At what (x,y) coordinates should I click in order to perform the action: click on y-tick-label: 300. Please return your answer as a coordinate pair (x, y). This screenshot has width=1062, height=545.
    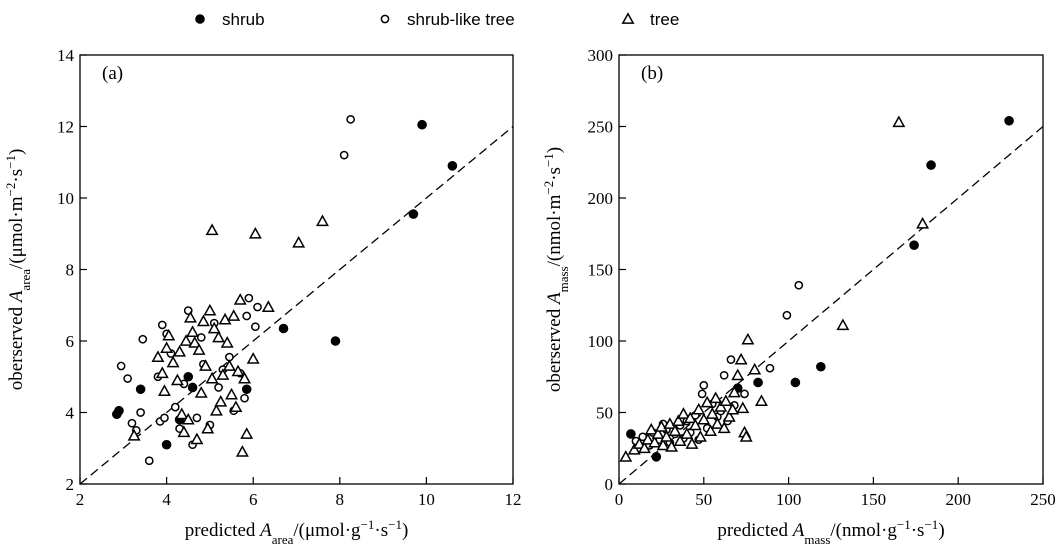
    Looking at the image, I should click on (601, 55).